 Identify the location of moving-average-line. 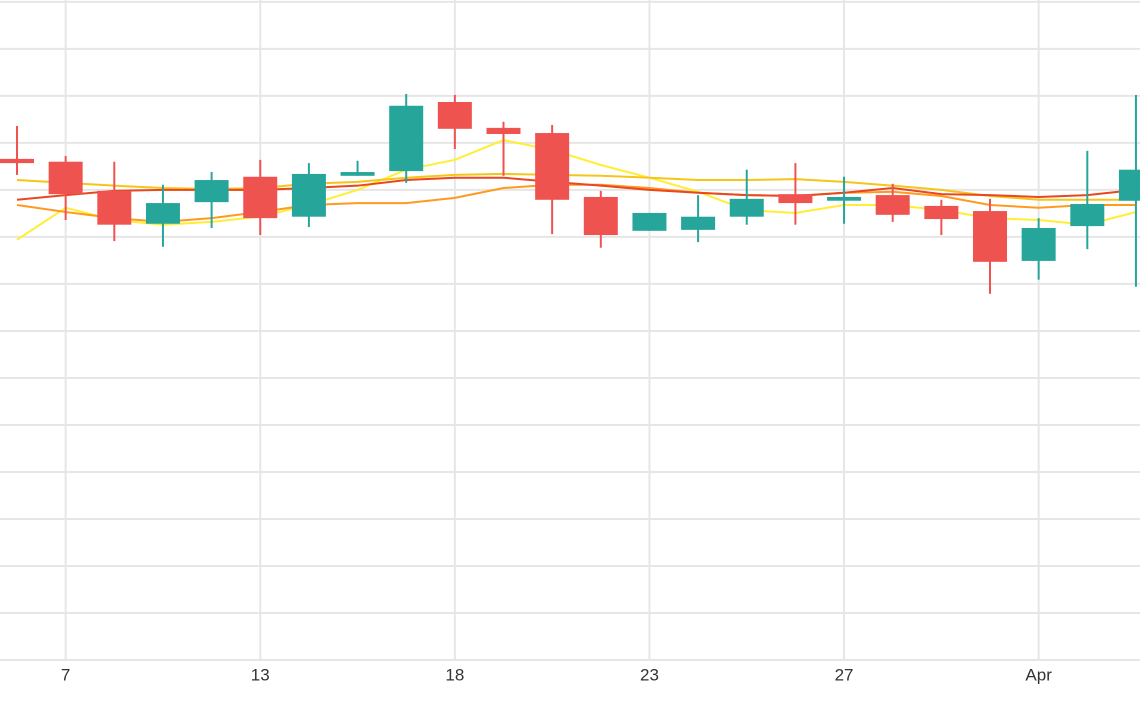
(576, 186).